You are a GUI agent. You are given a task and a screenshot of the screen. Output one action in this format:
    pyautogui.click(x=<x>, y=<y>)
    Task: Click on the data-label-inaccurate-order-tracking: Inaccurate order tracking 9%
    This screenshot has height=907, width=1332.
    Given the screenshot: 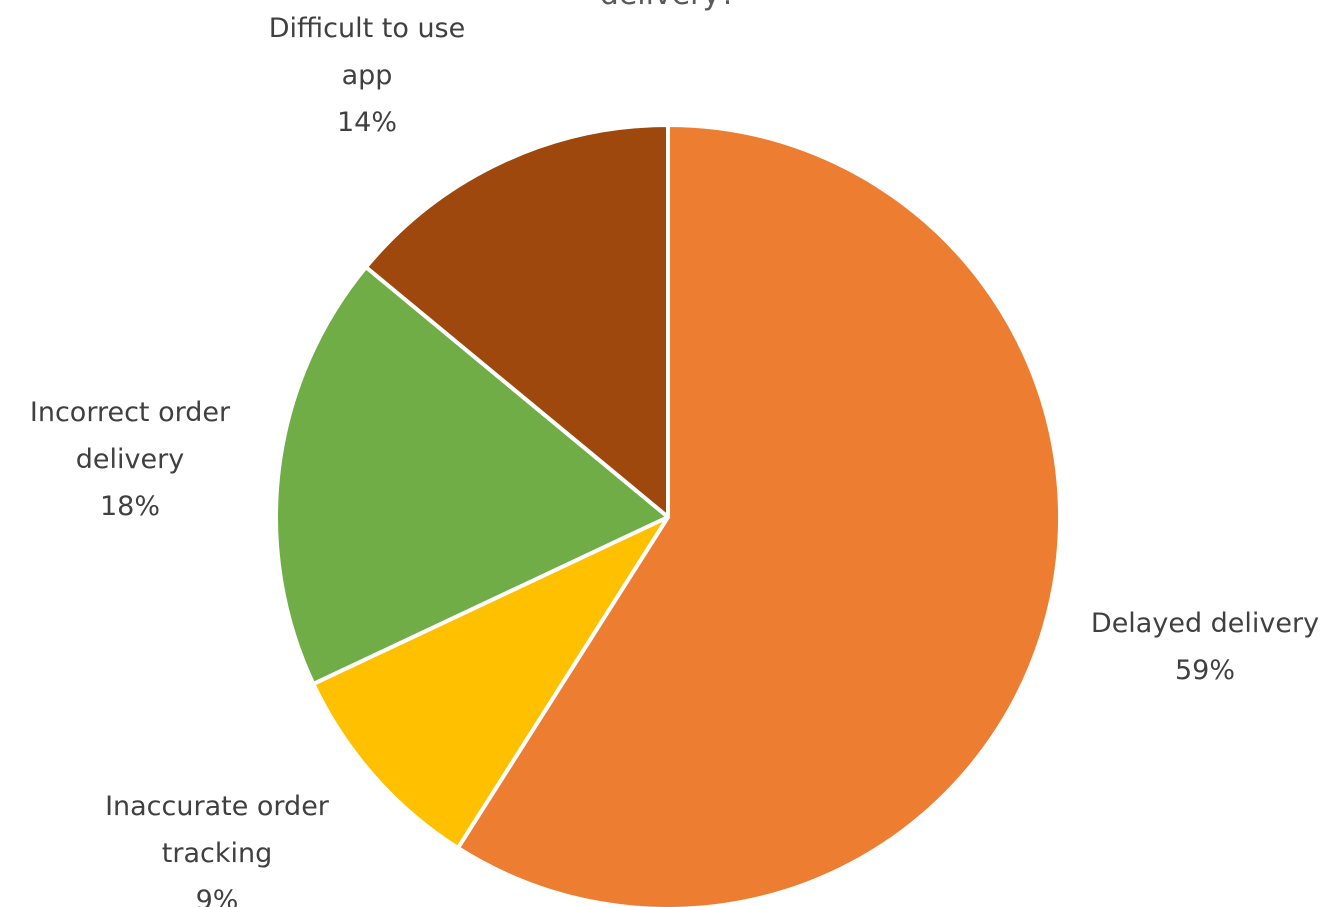 What is the action you would take?
    pyautogui.click(x=217, y=849)
    